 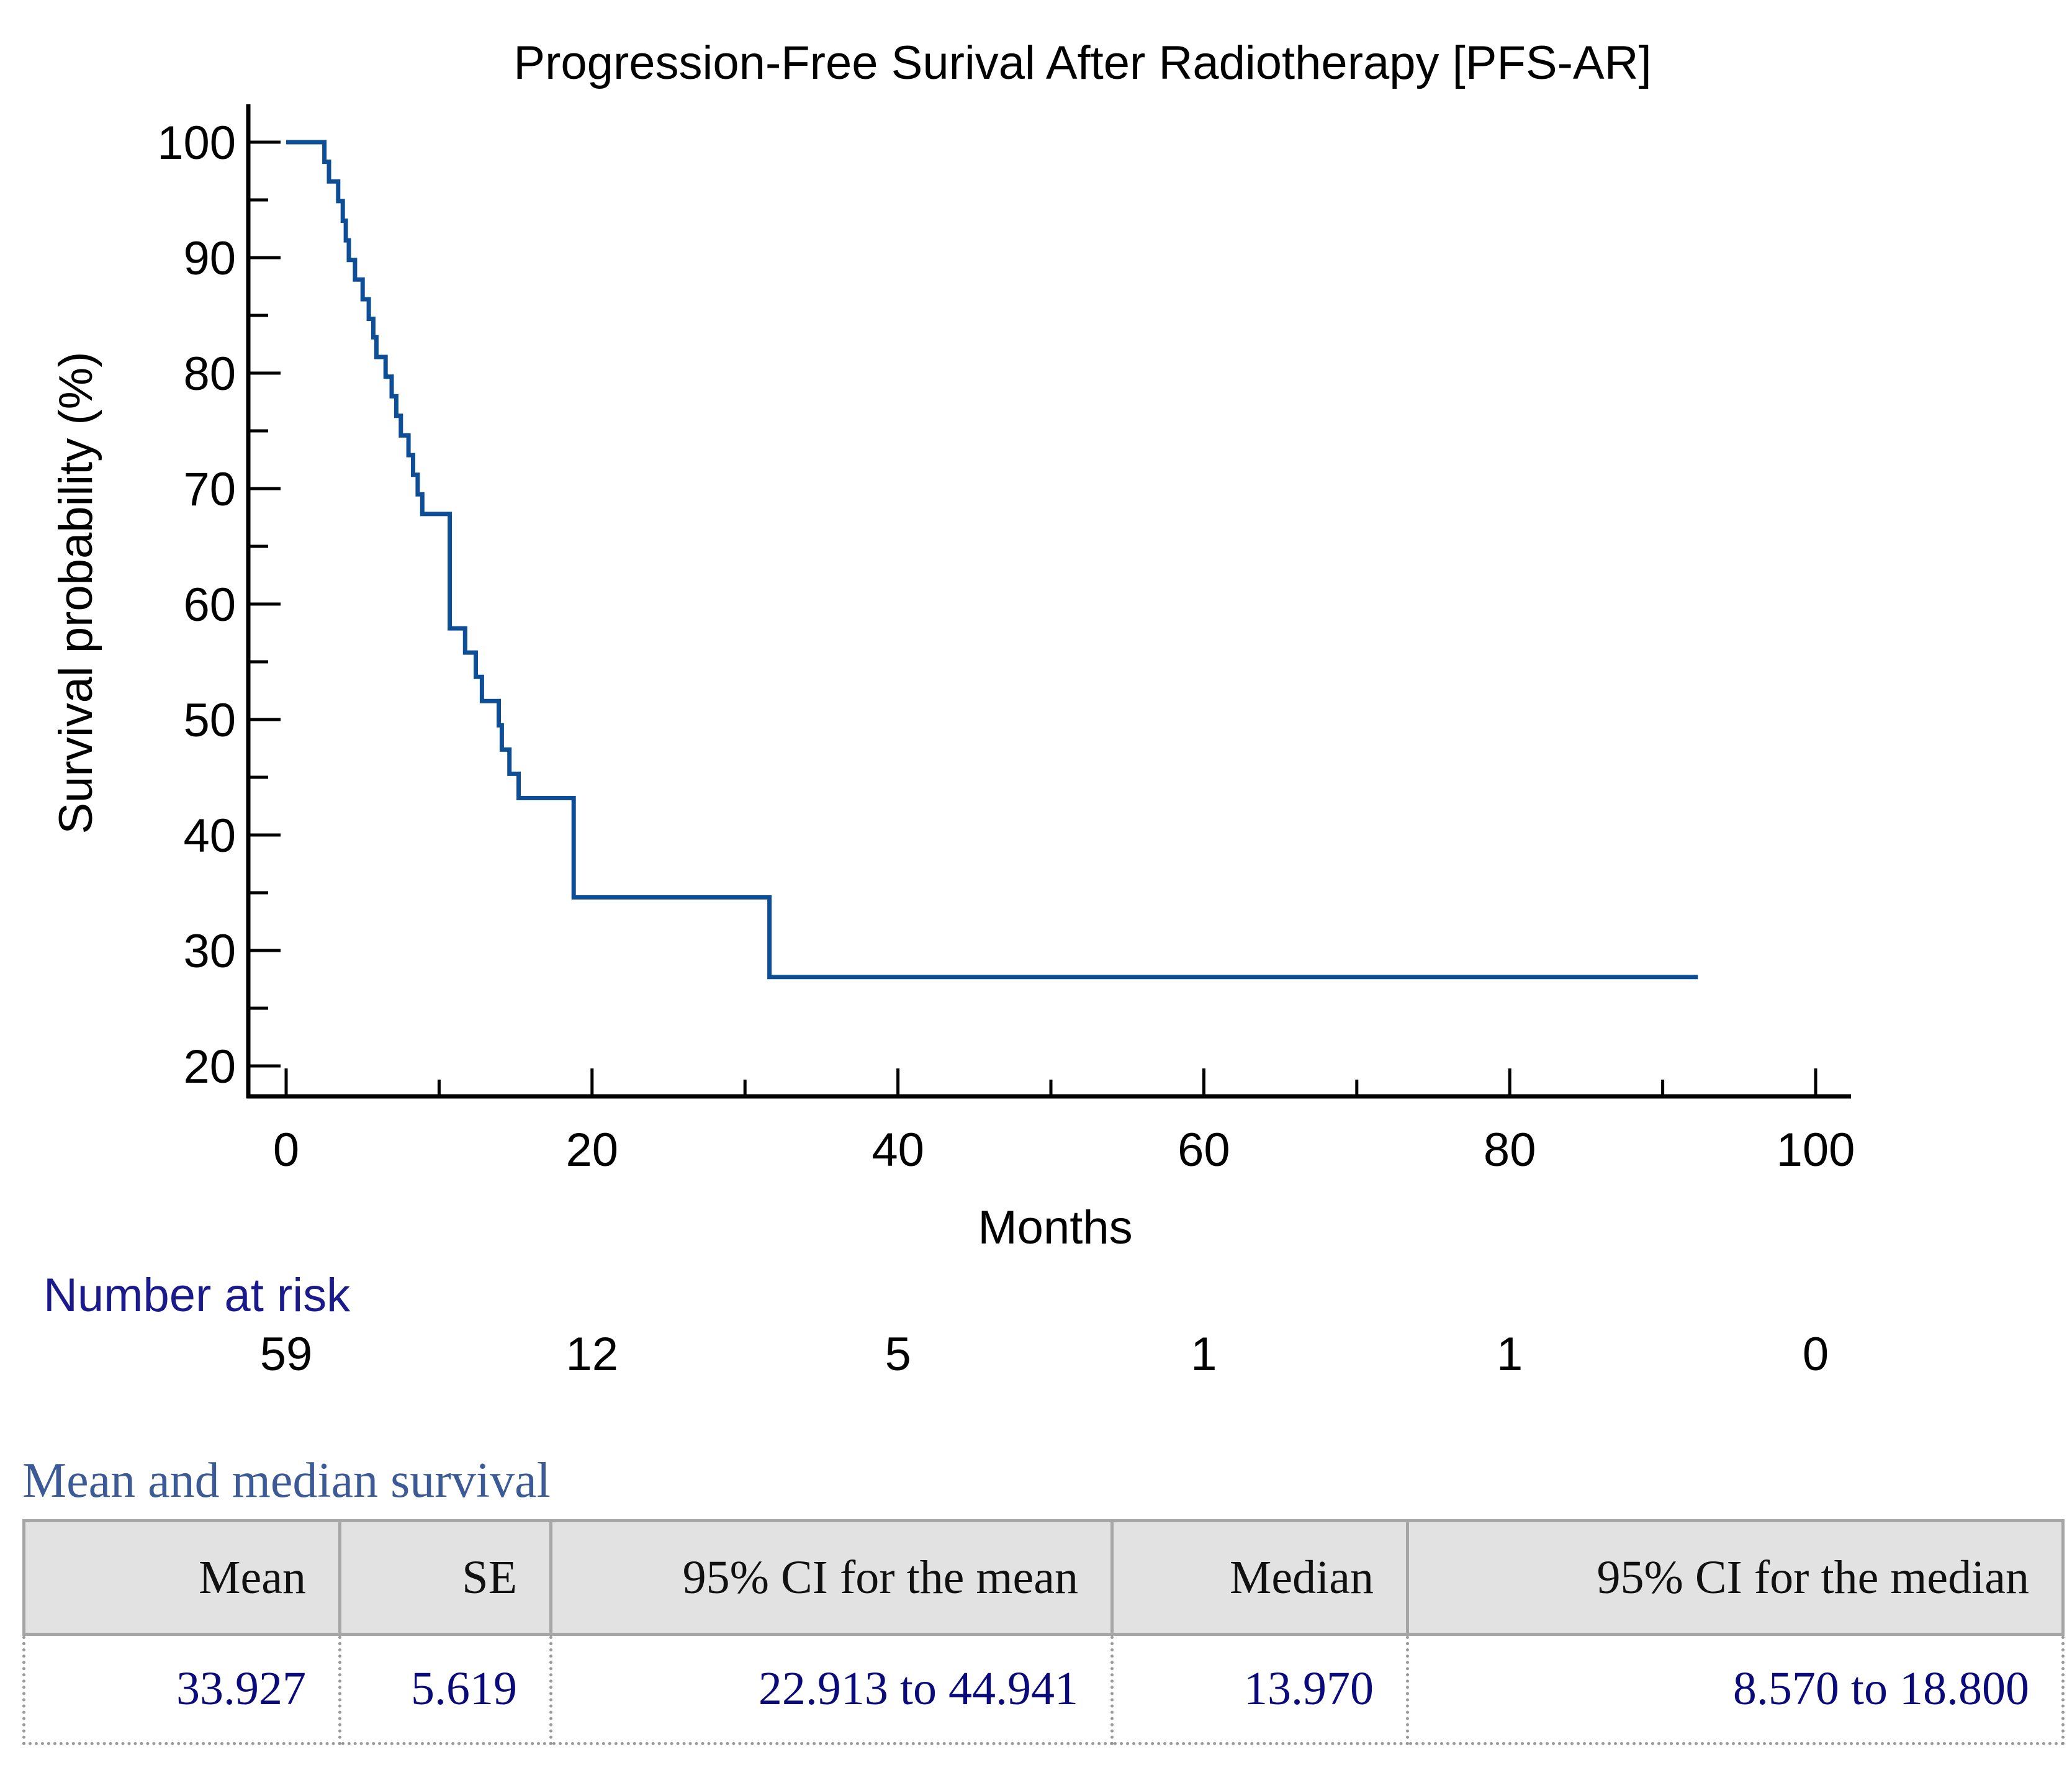 What do you see at coordinates (197, 1296) in the screenshot?
I see `number-at-risk-label: Number at risk` at bounding box center [197, 1296].